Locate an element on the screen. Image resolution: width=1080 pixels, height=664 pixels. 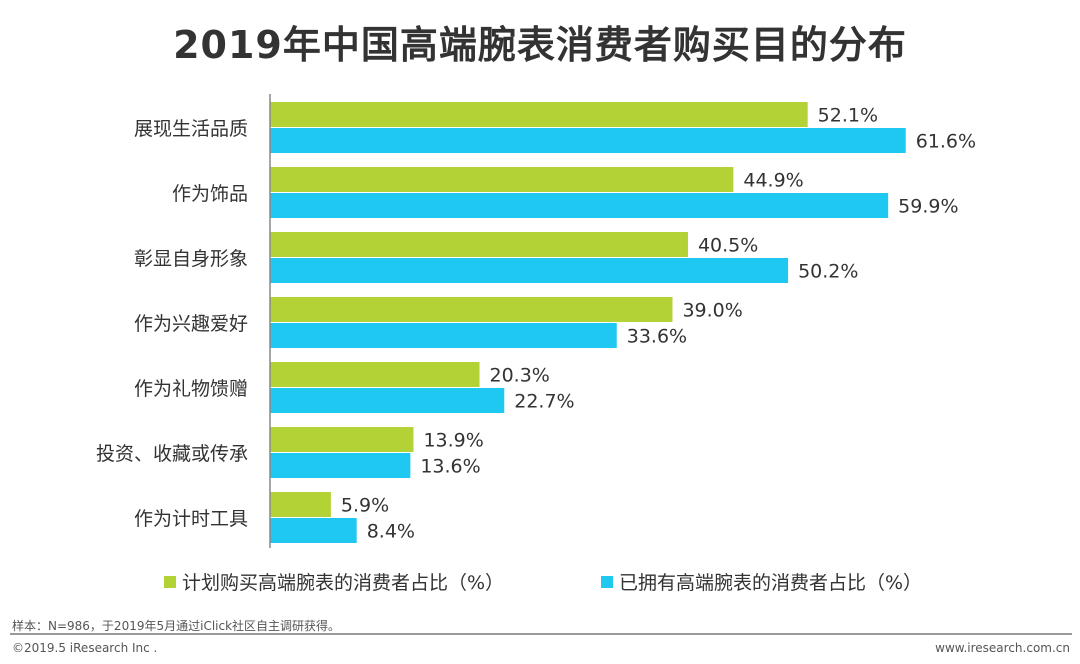
legend-swatch-owned is located at coordinates (607, 581).